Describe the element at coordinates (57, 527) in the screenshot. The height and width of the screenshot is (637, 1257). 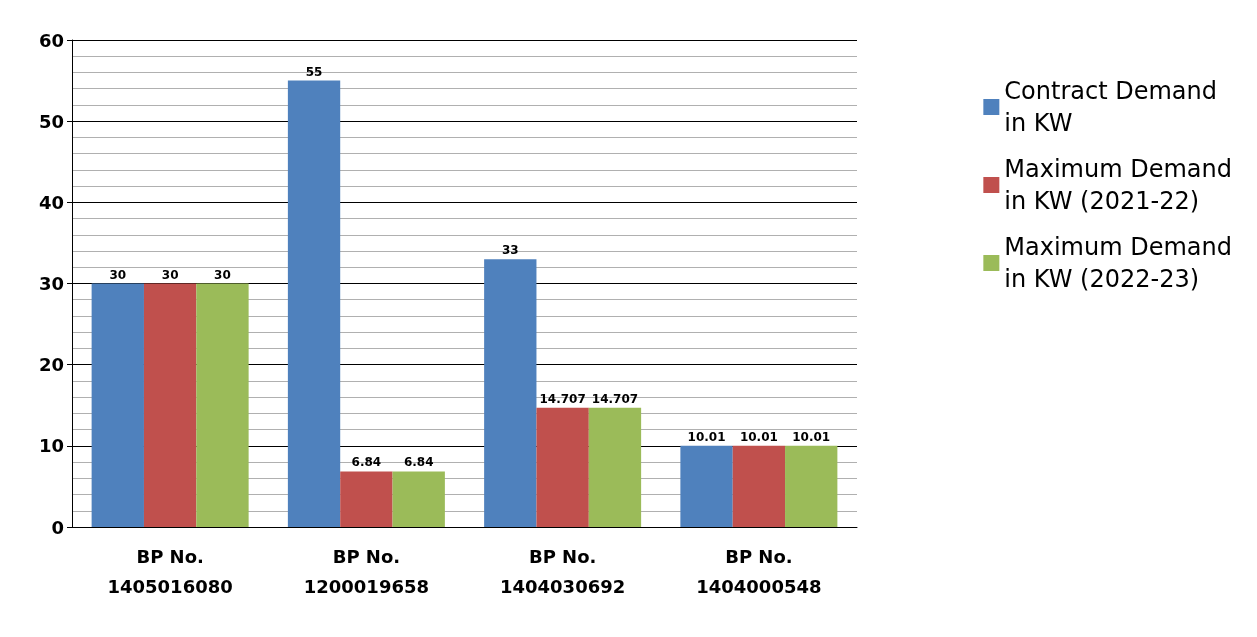
I see `y-tick-label: 0` at that location.